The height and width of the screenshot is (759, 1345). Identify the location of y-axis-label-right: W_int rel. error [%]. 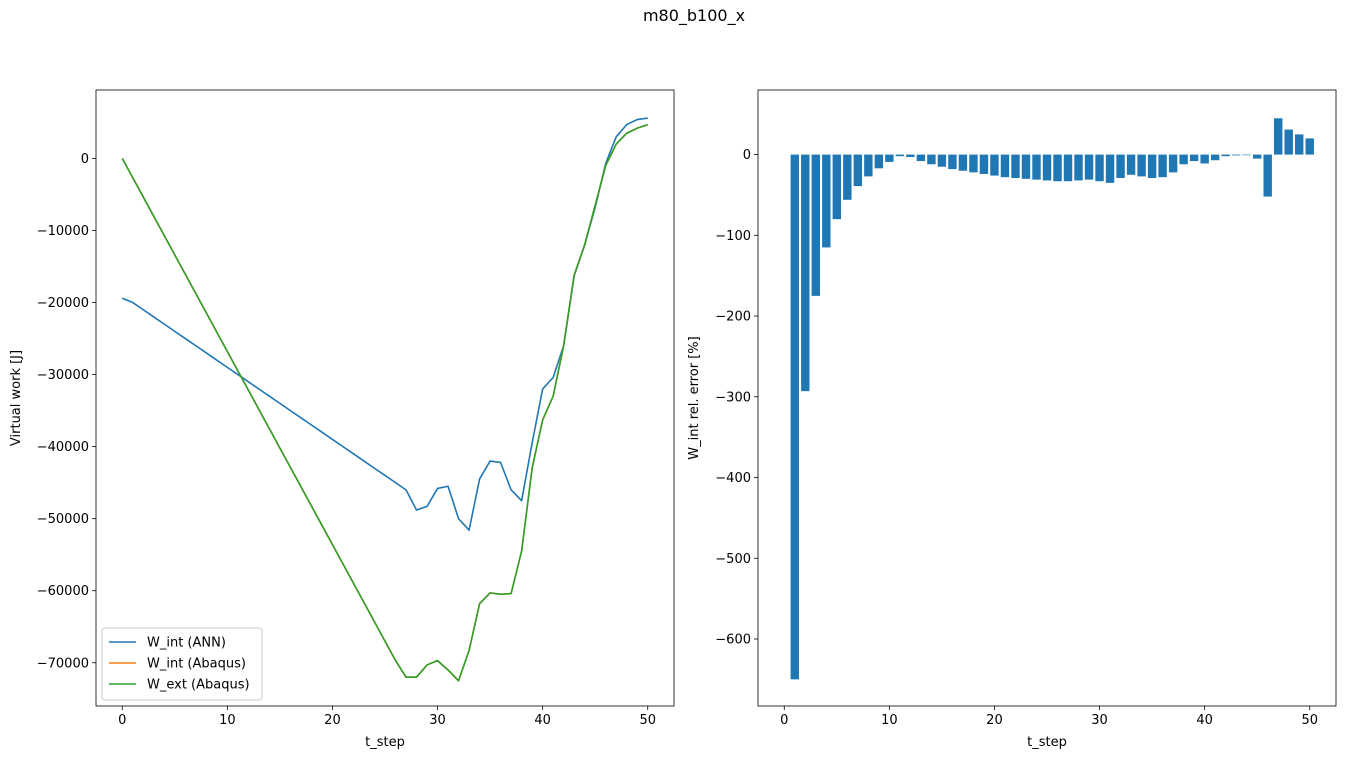
(694, 397).